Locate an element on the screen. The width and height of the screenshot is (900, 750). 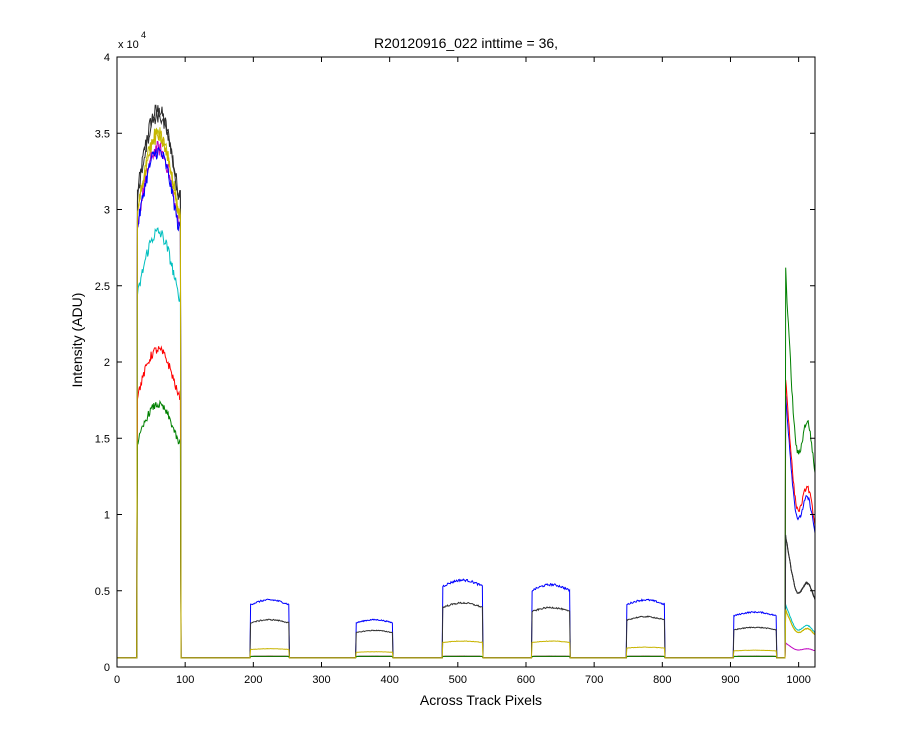
y-tick-label: 0.5 is located at coordinates (102, 592).